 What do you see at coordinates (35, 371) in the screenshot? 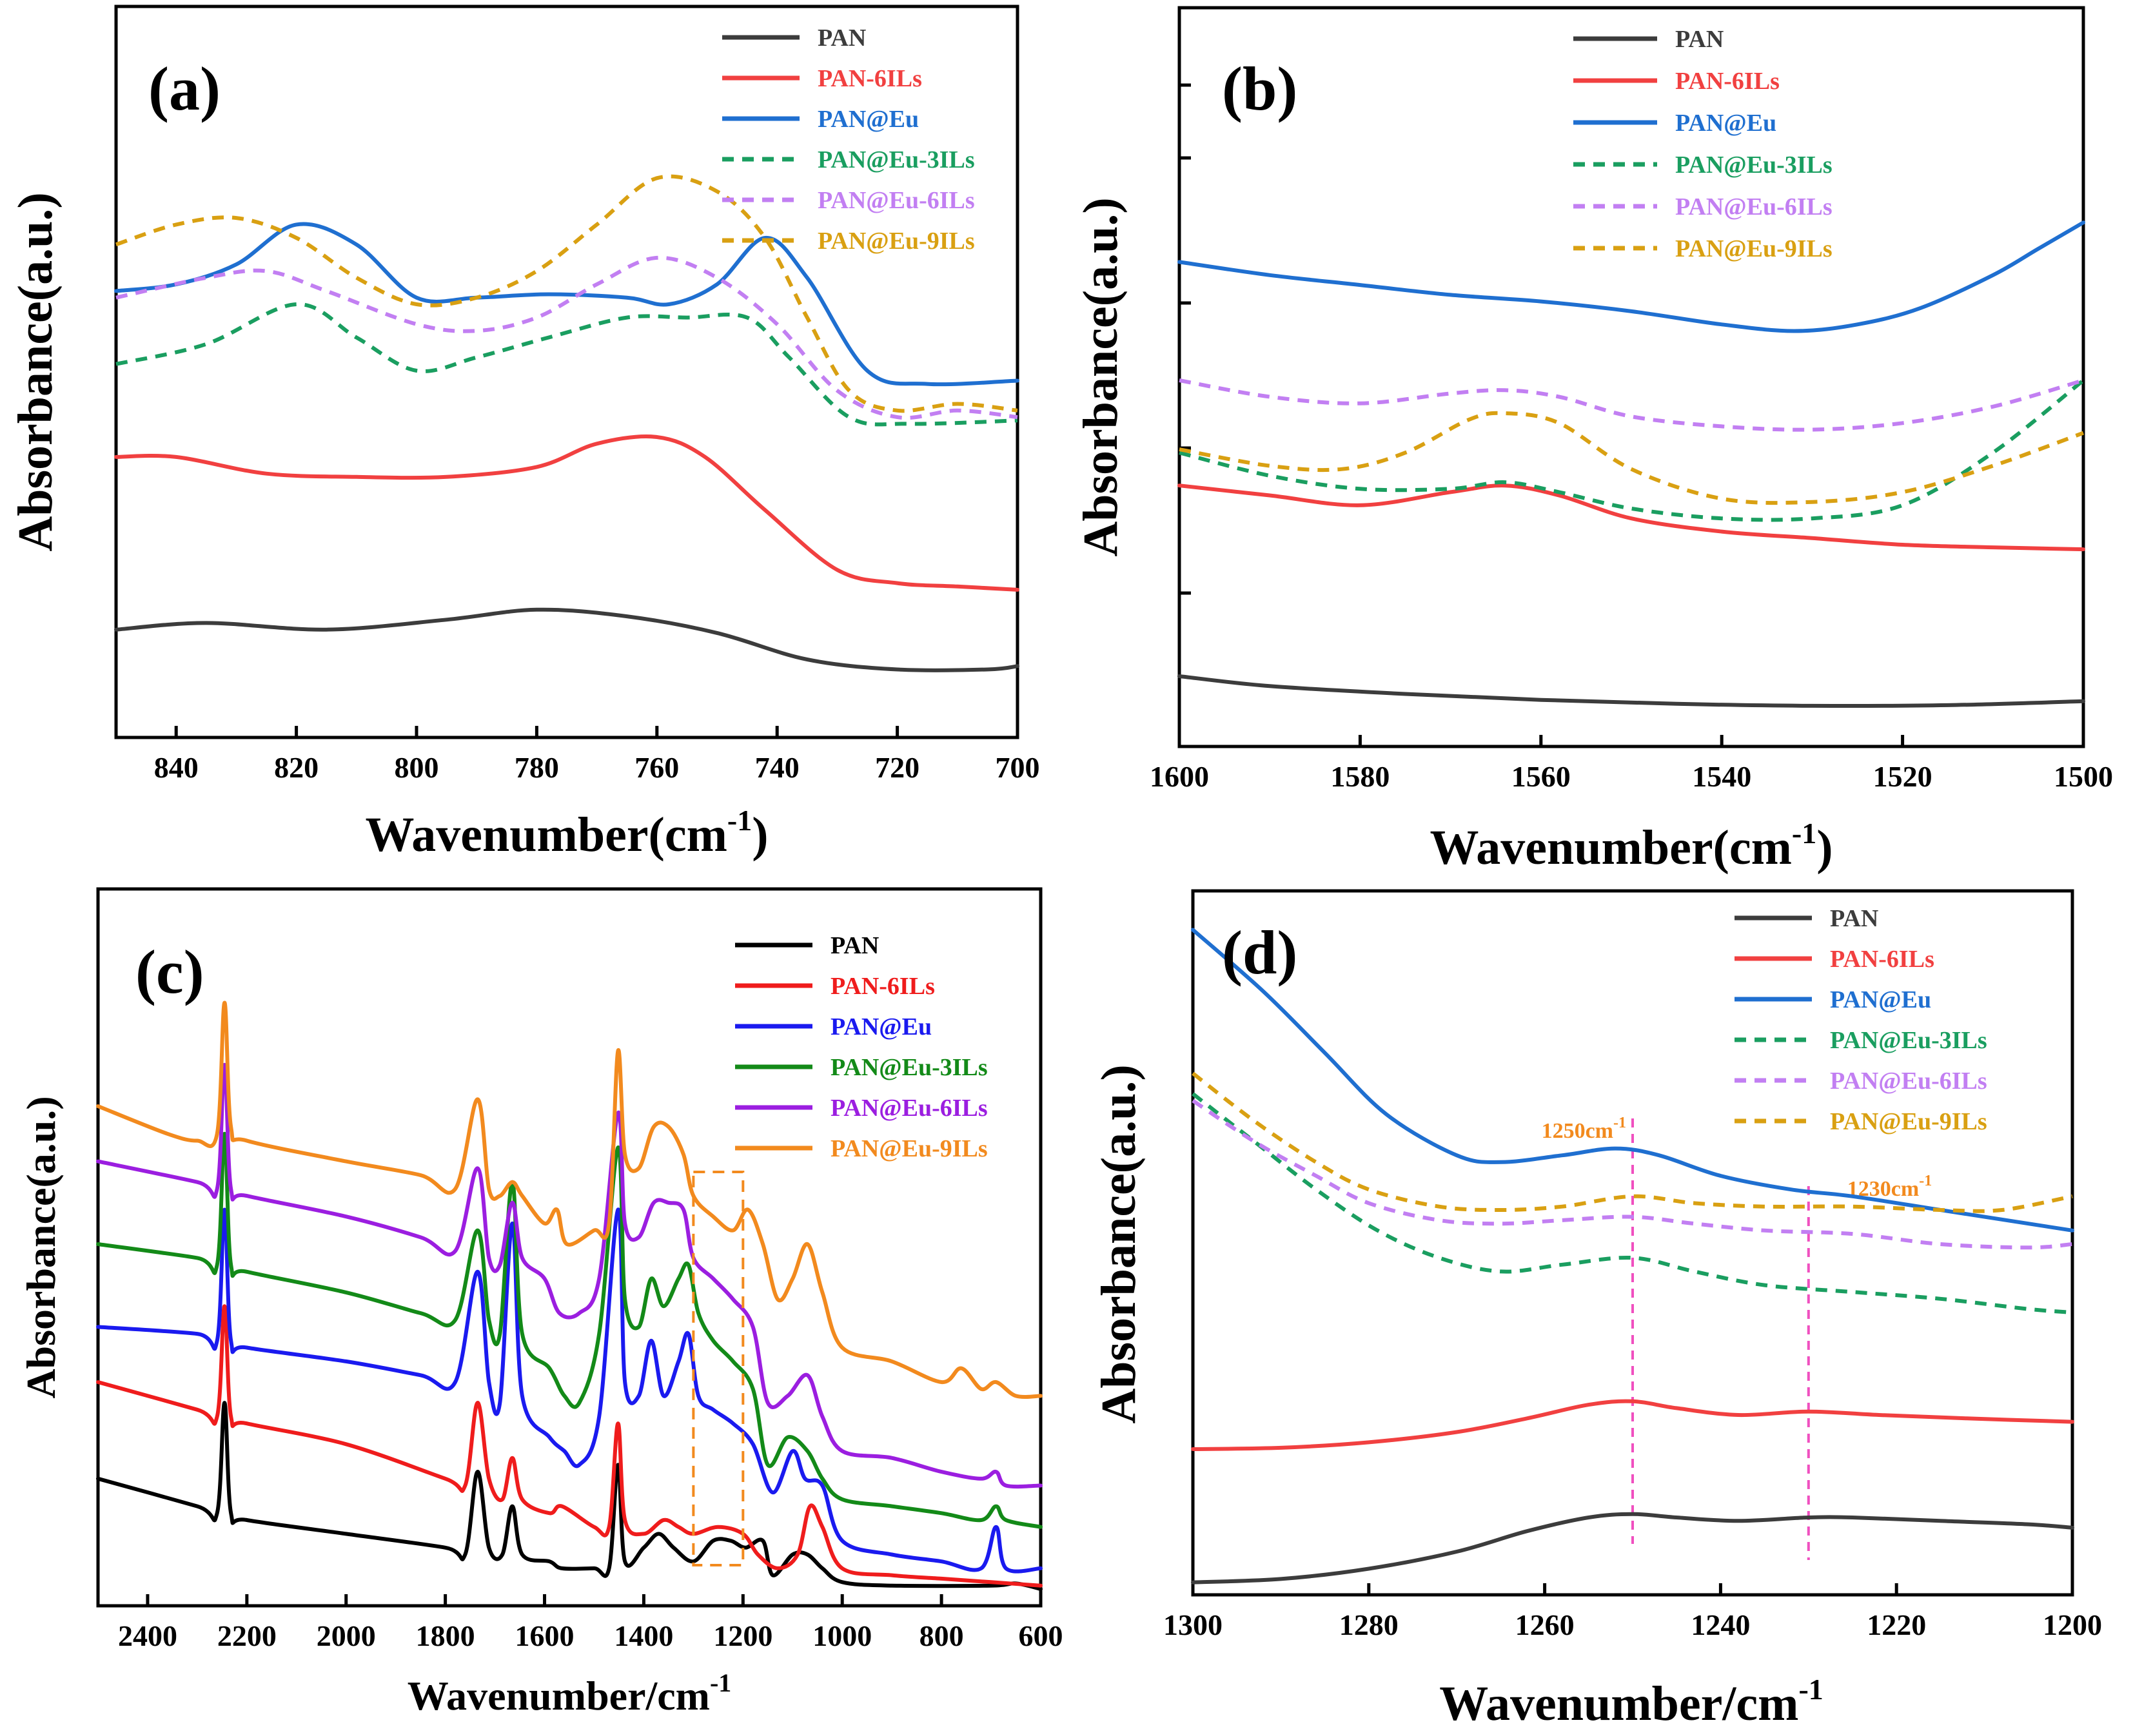
I see `y-axis-title-a: Absorbance(a.u.)` at bounding box center [35, 371].